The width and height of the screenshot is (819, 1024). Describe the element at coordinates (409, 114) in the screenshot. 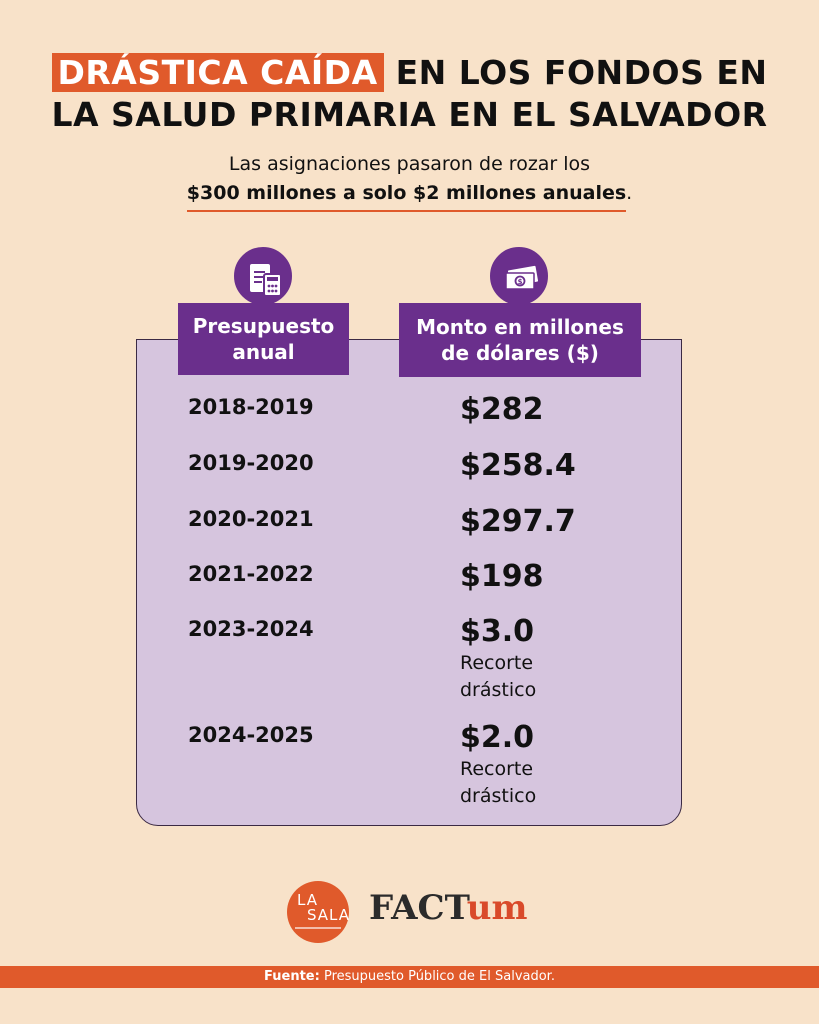

I see `title-line2: LA SALUD PRIMARIA EN EL SALVADOR` at that location.